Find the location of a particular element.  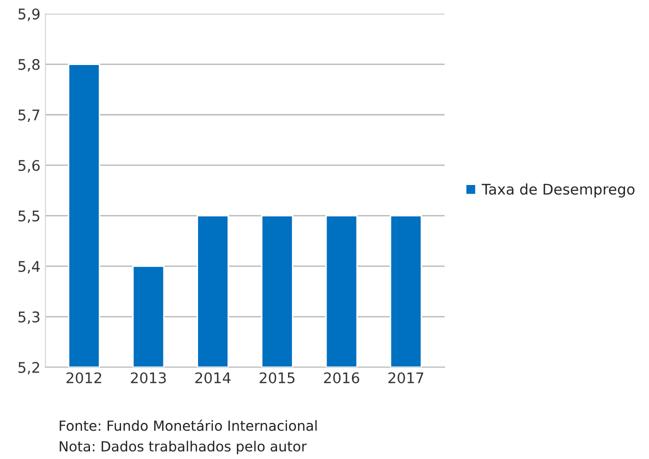

y-tick-label: 5,6 is located at coordinates (29, 166).